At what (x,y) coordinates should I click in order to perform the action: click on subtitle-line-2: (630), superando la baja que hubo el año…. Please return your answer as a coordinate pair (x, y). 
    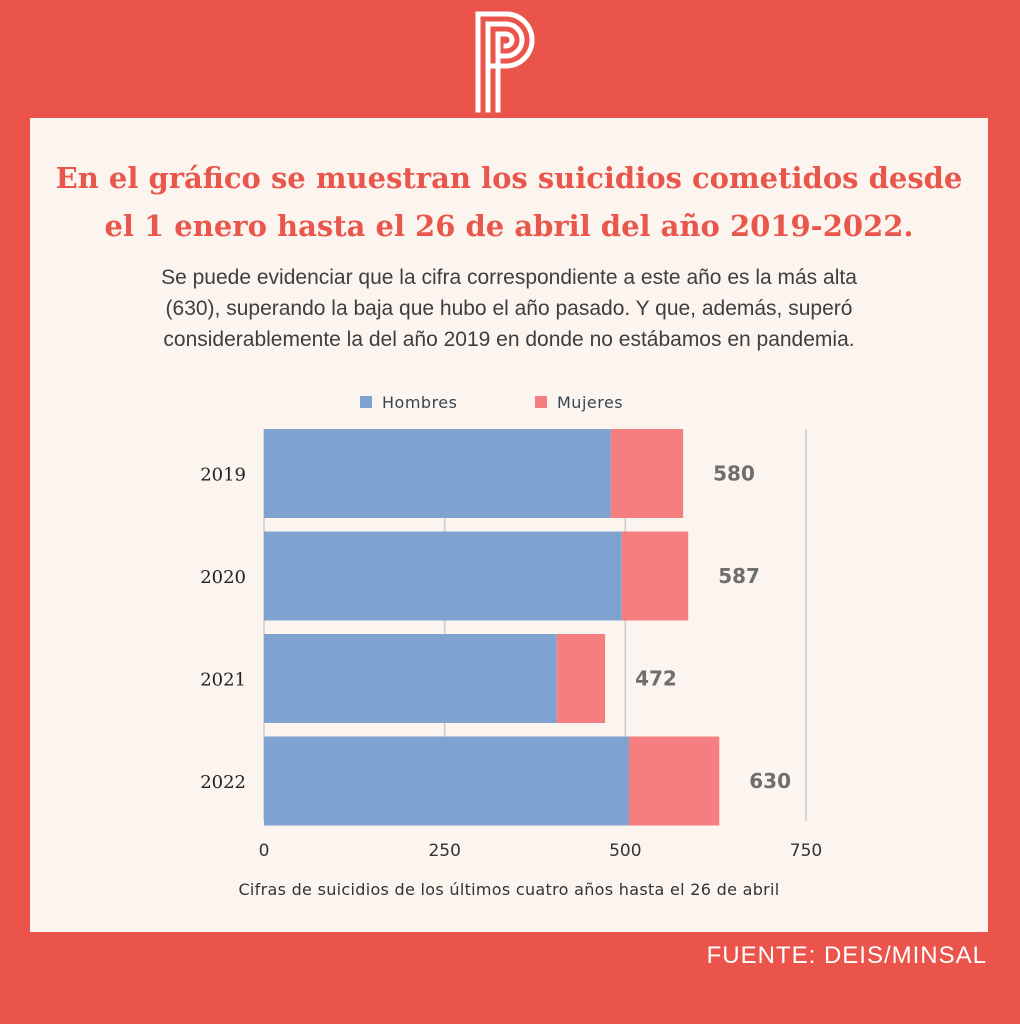
    Looking at the image, I should click on (509, 308).